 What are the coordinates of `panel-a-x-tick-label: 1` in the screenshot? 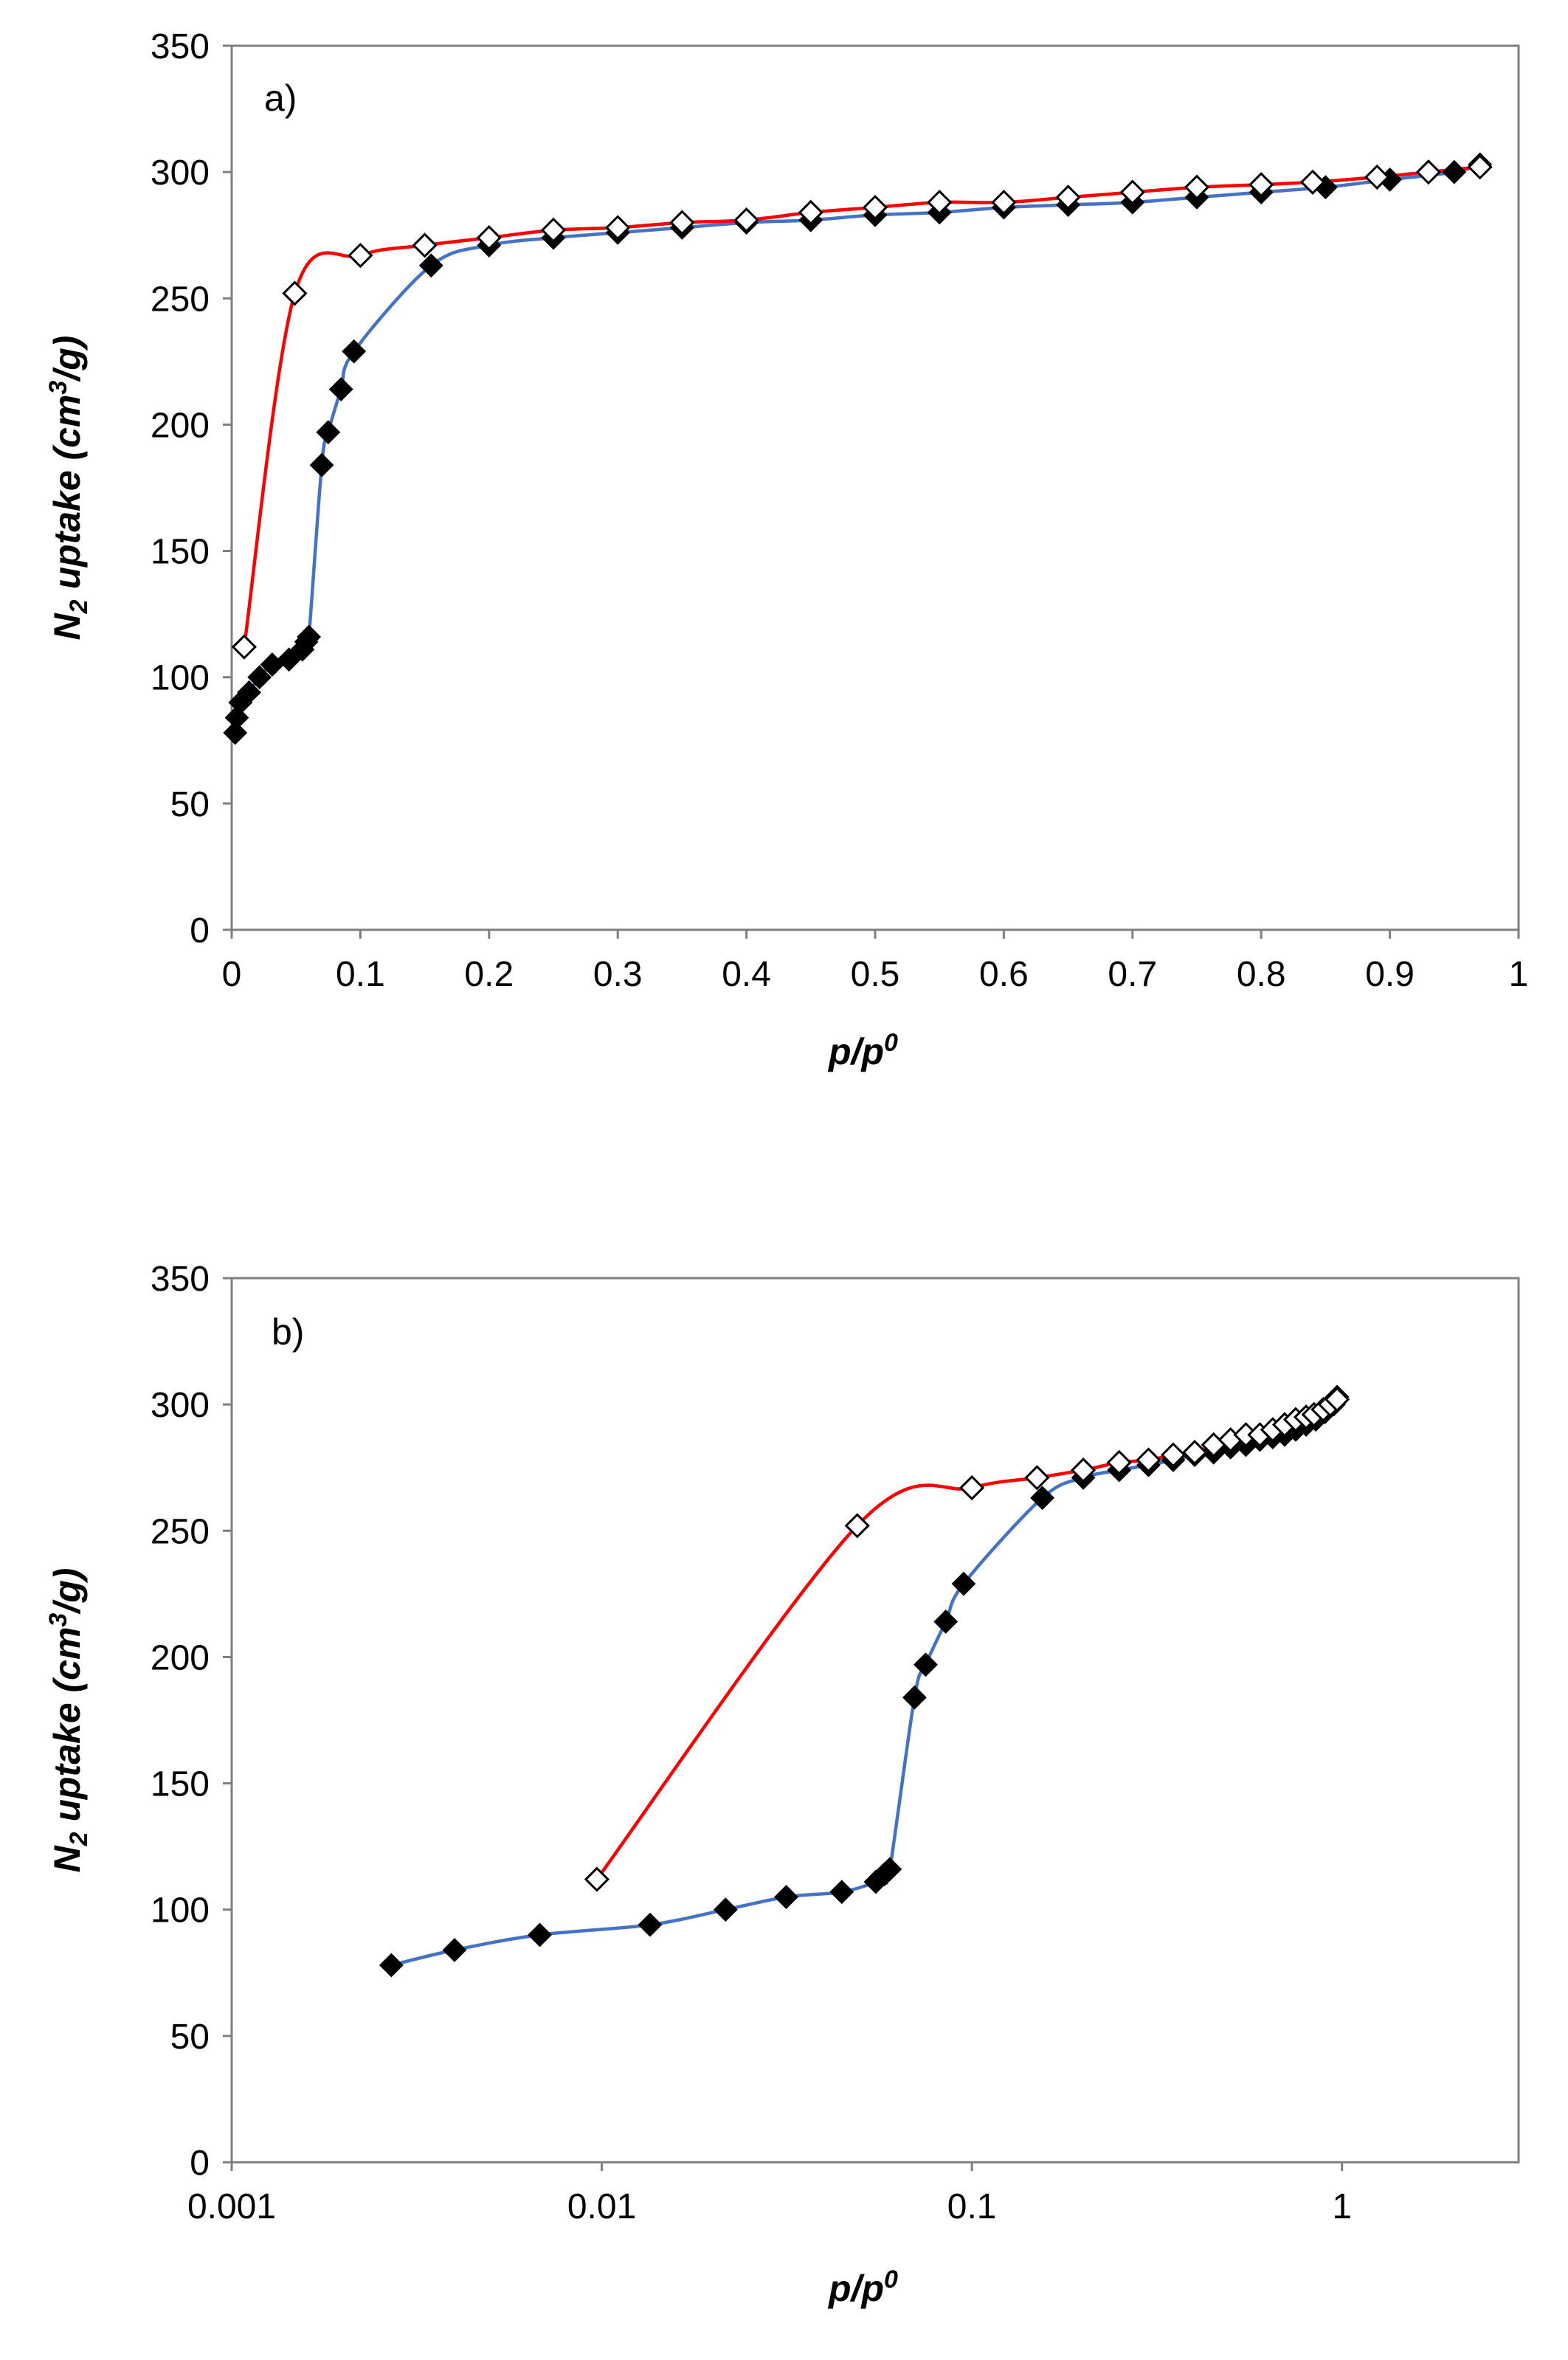 It's located at (1519, 974).